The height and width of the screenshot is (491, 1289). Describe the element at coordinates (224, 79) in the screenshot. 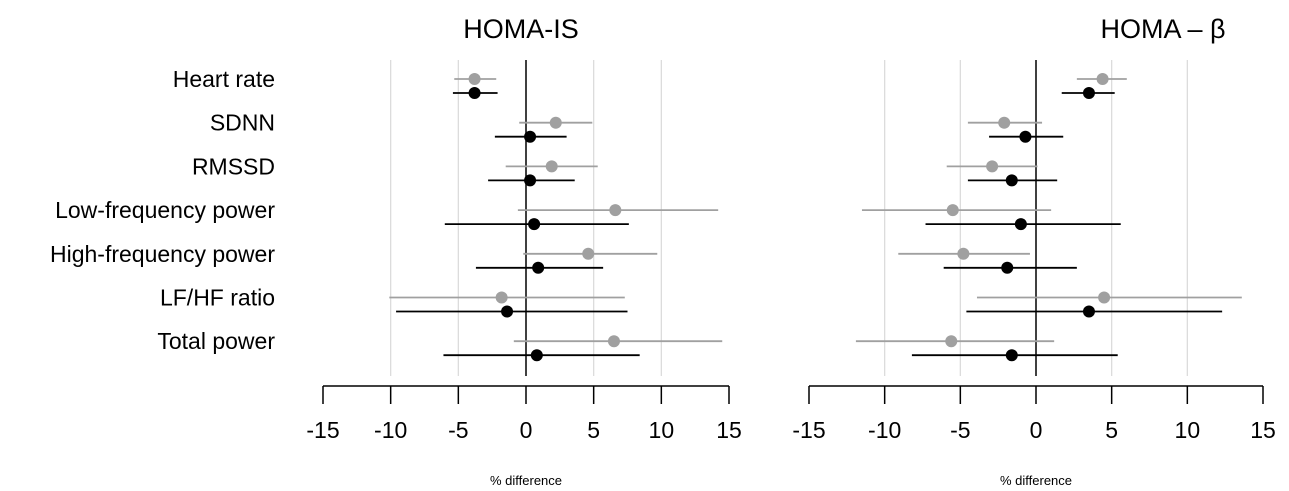

I see `row-label-heart-rate: Heart rate` at that location.